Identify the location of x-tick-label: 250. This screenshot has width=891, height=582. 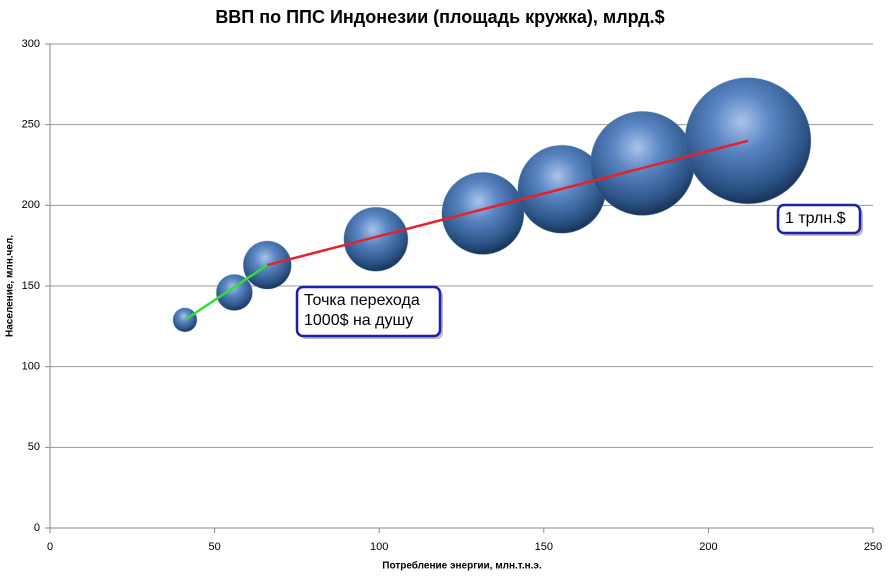
(873, 547).